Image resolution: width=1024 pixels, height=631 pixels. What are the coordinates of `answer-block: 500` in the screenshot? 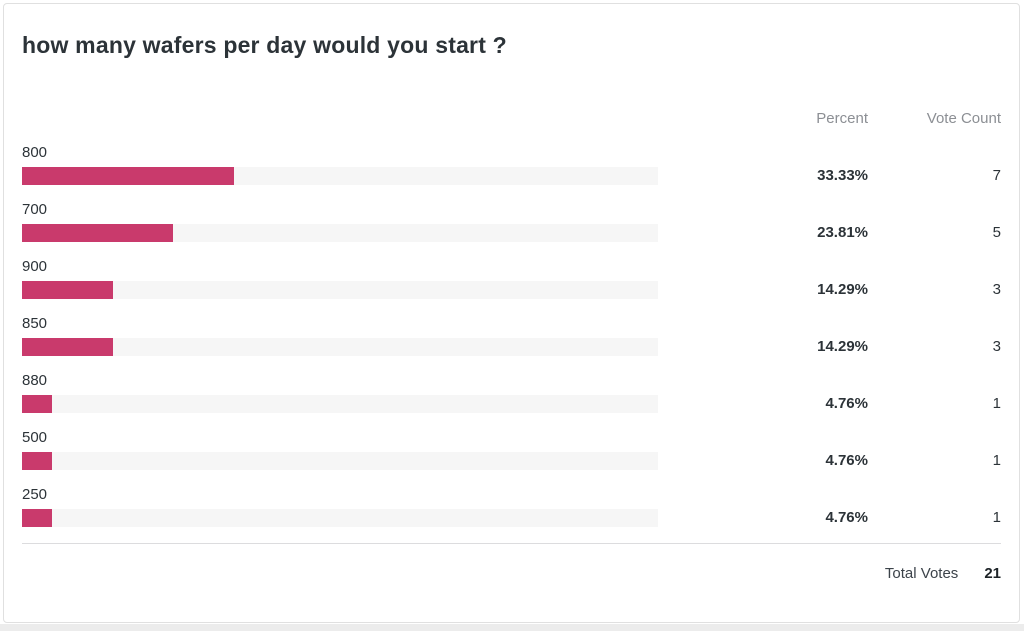 It's located at (340, 449).